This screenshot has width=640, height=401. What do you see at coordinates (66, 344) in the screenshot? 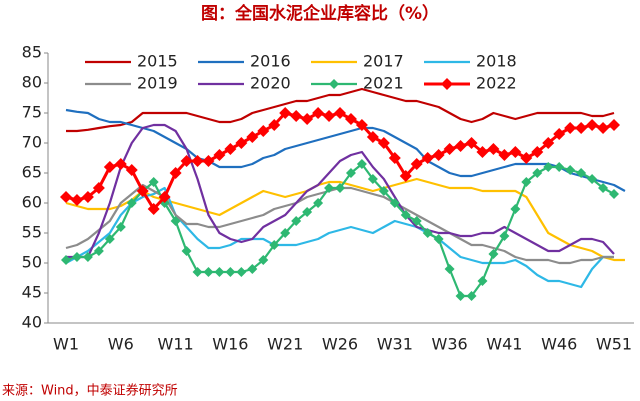
I see `x-tick-label: W1` at bounding box center [66, 344].